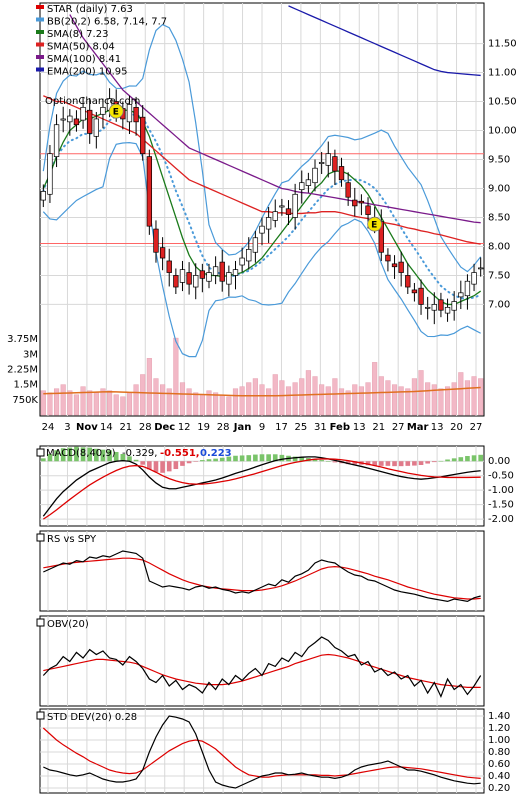  What do you see at coordinates (499, 275) in the screenshot?
I see `y-tick-label: 7.50` at bounding box center [499, 275].